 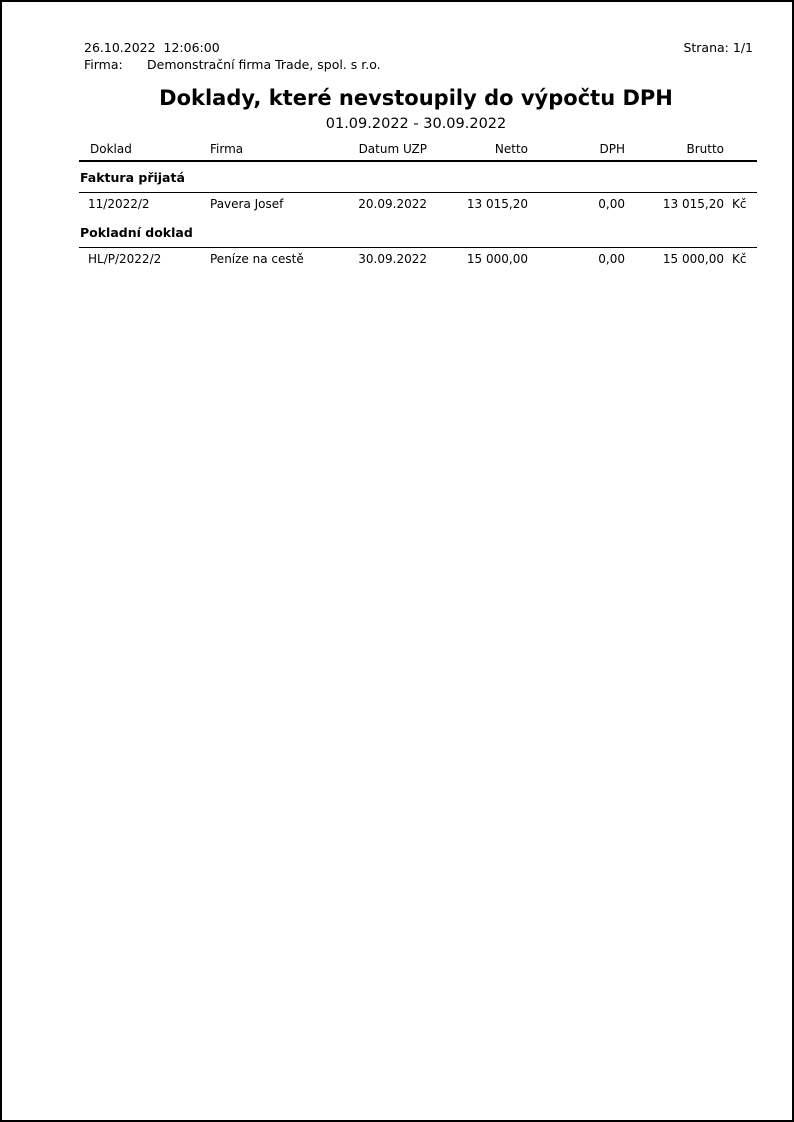 What do you see at coordinates (612, 149) in the screenshot?
I see `column-header-dph: DPH` at bounding box center [612, 149].